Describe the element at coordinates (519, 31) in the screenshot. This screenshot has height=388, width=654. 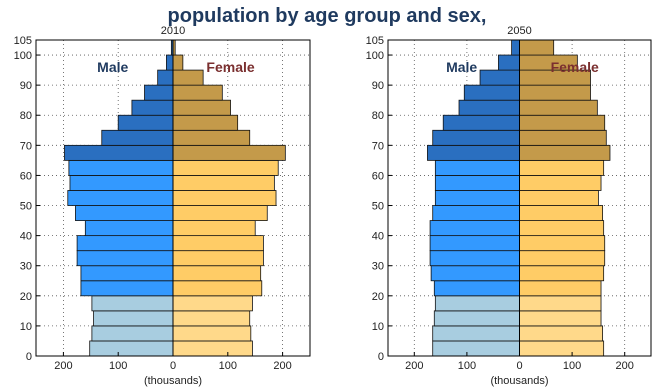
I see `panel-title: 2050` at that location.